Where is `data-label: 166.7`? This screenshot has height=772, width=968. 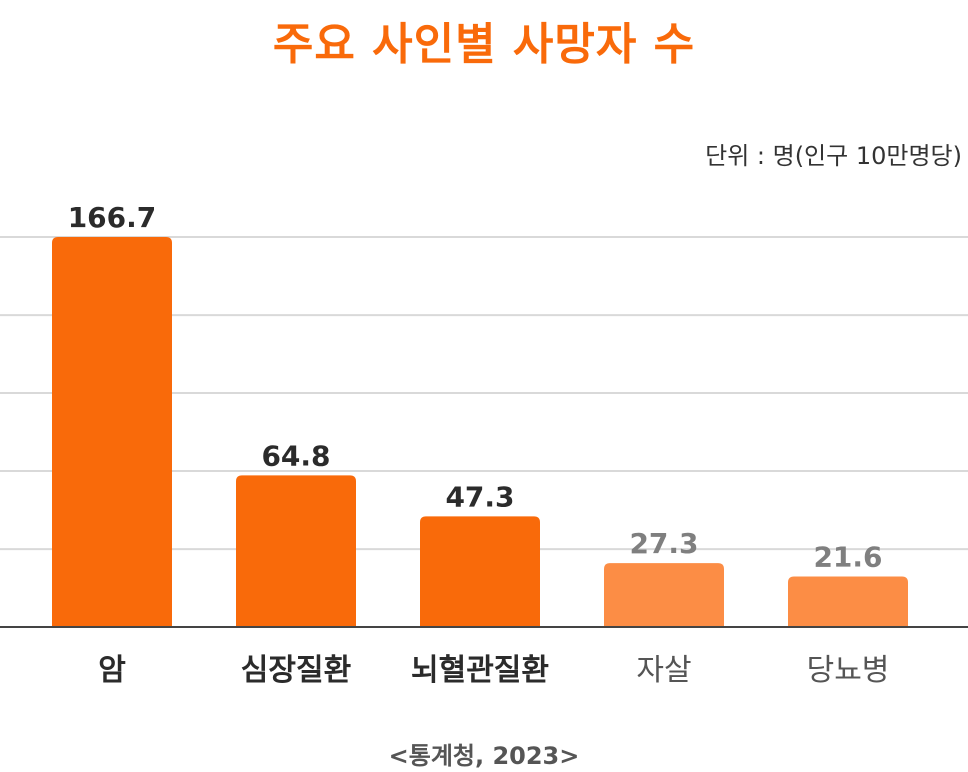 data-label: 166.7 is located at coordinates (112, 217).